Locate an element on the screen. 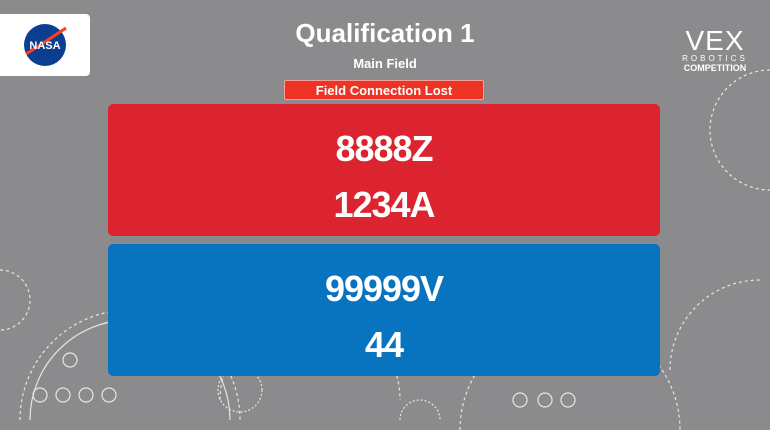 This screenshot has width=770, height=430. match-title: Qualification 1 is located at coordinates (385, 33).